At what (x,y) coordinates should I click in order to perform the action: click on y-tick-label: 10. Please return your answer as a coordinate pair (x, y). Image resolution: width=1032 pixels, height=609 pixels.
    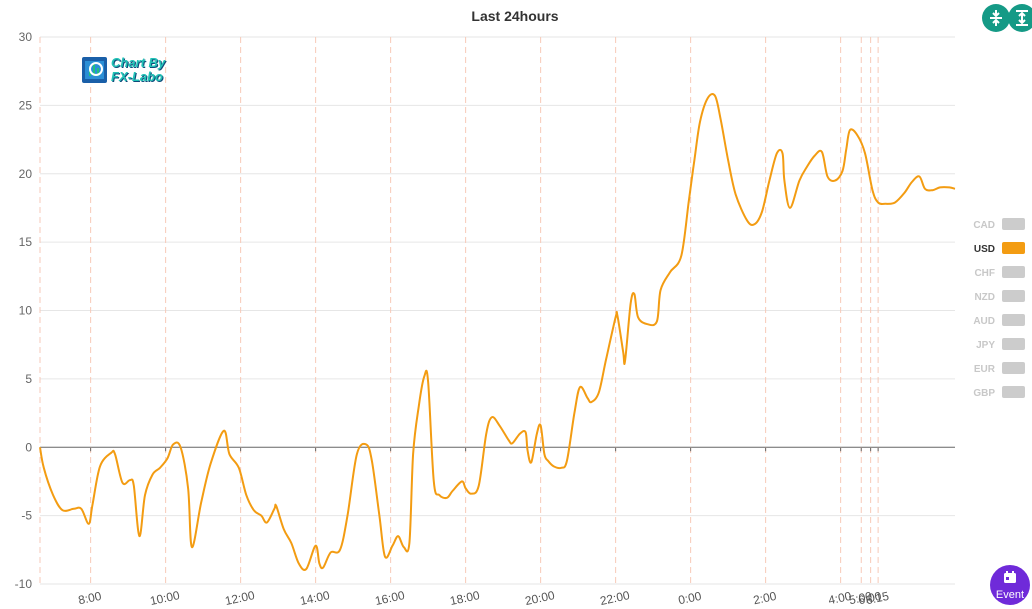
    Looking at the image, I should click on (26, 311).